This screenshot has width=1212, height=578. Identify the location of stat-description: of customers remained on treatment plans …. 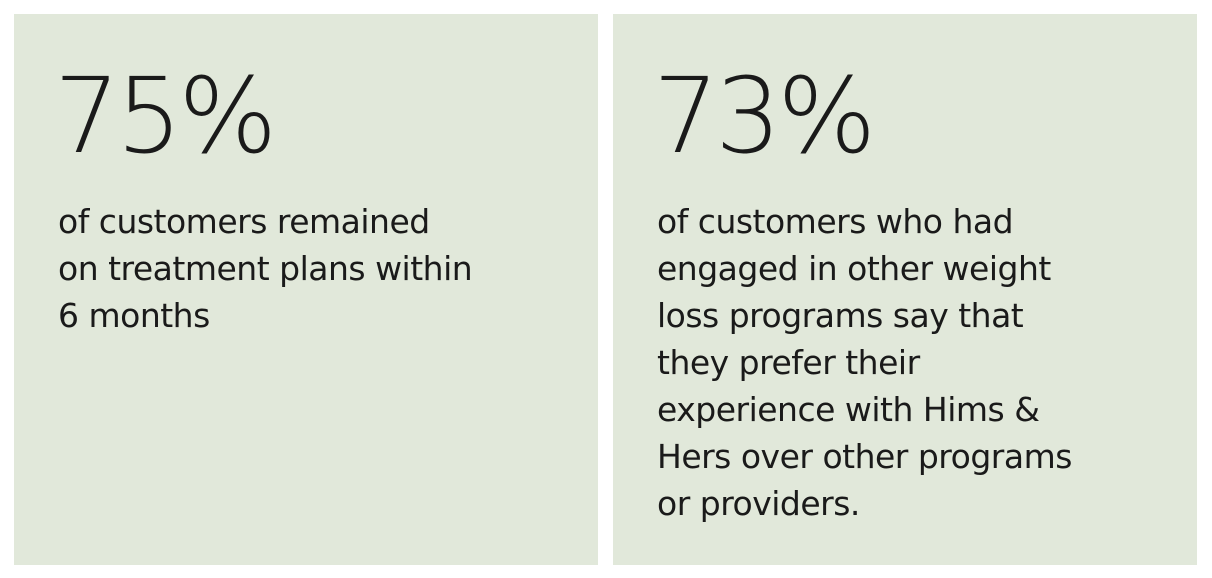
(328, 268).